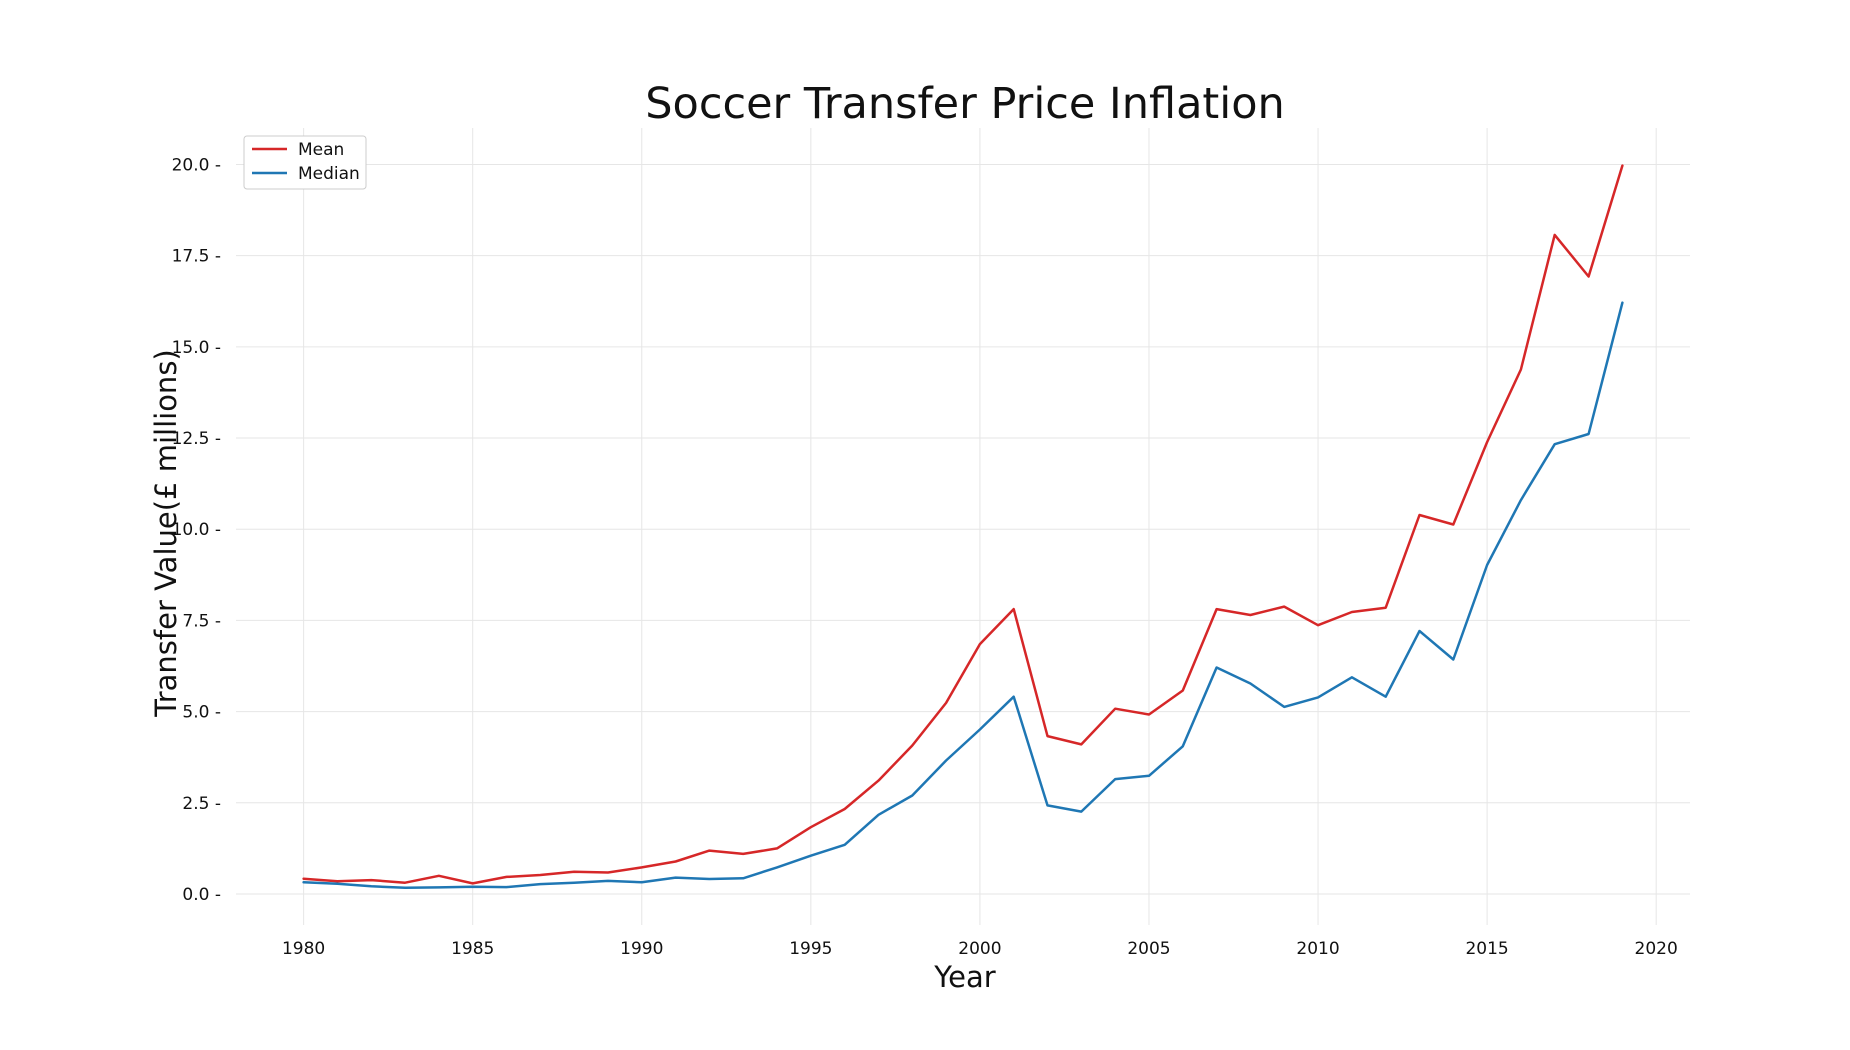  What do you see at coordinates (321, 150) in the screenshot?
I see `legend-label-mean: Mean` at bounding box center [321, 150].